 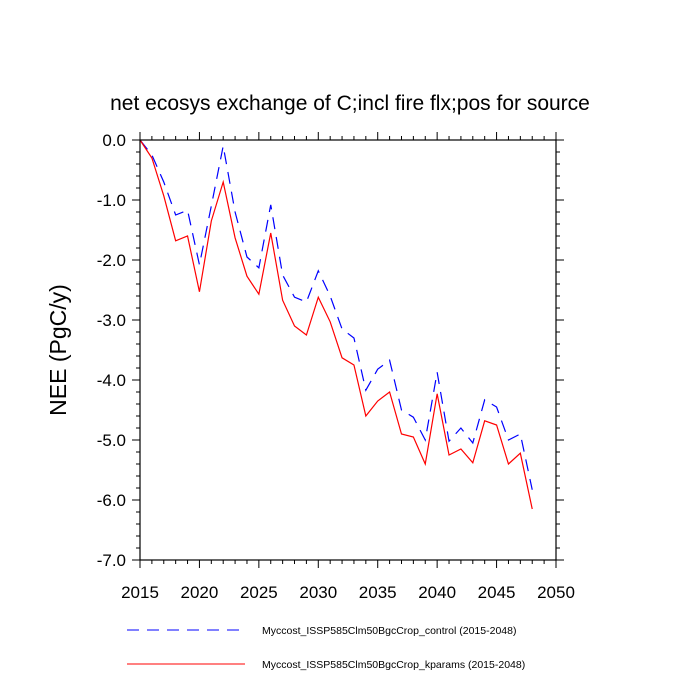 What do you see at coordinates (437, 592) in the screenshot?
I see `x-tick-label: 2040` at bounding box center [437, 592].